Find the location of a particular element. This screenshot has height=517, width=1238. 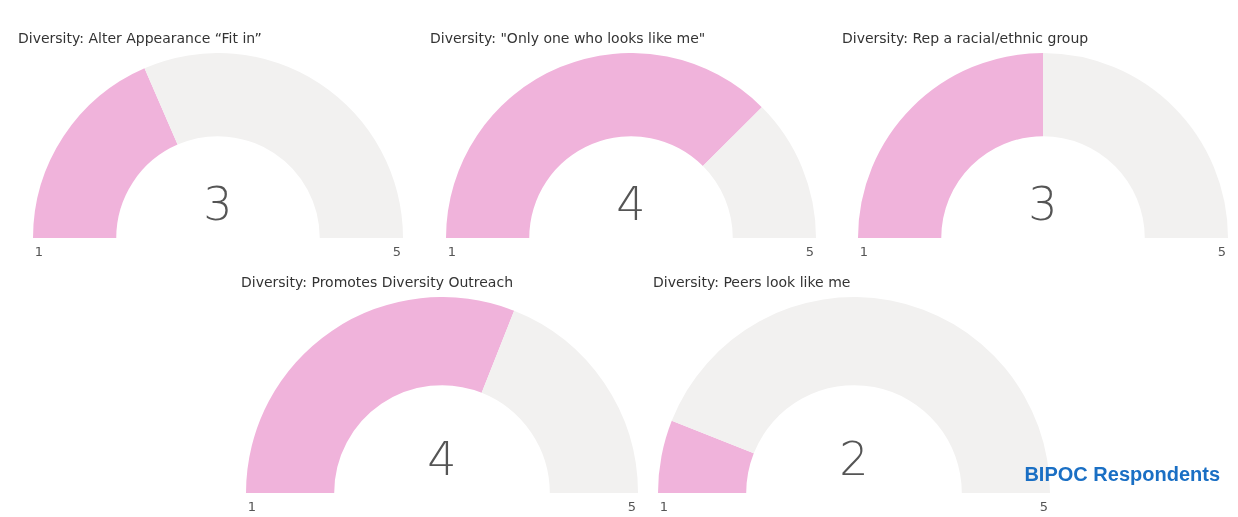

chart-title: Diversity: Promotes Diversity Outreach is located at coordinates (377, 282).